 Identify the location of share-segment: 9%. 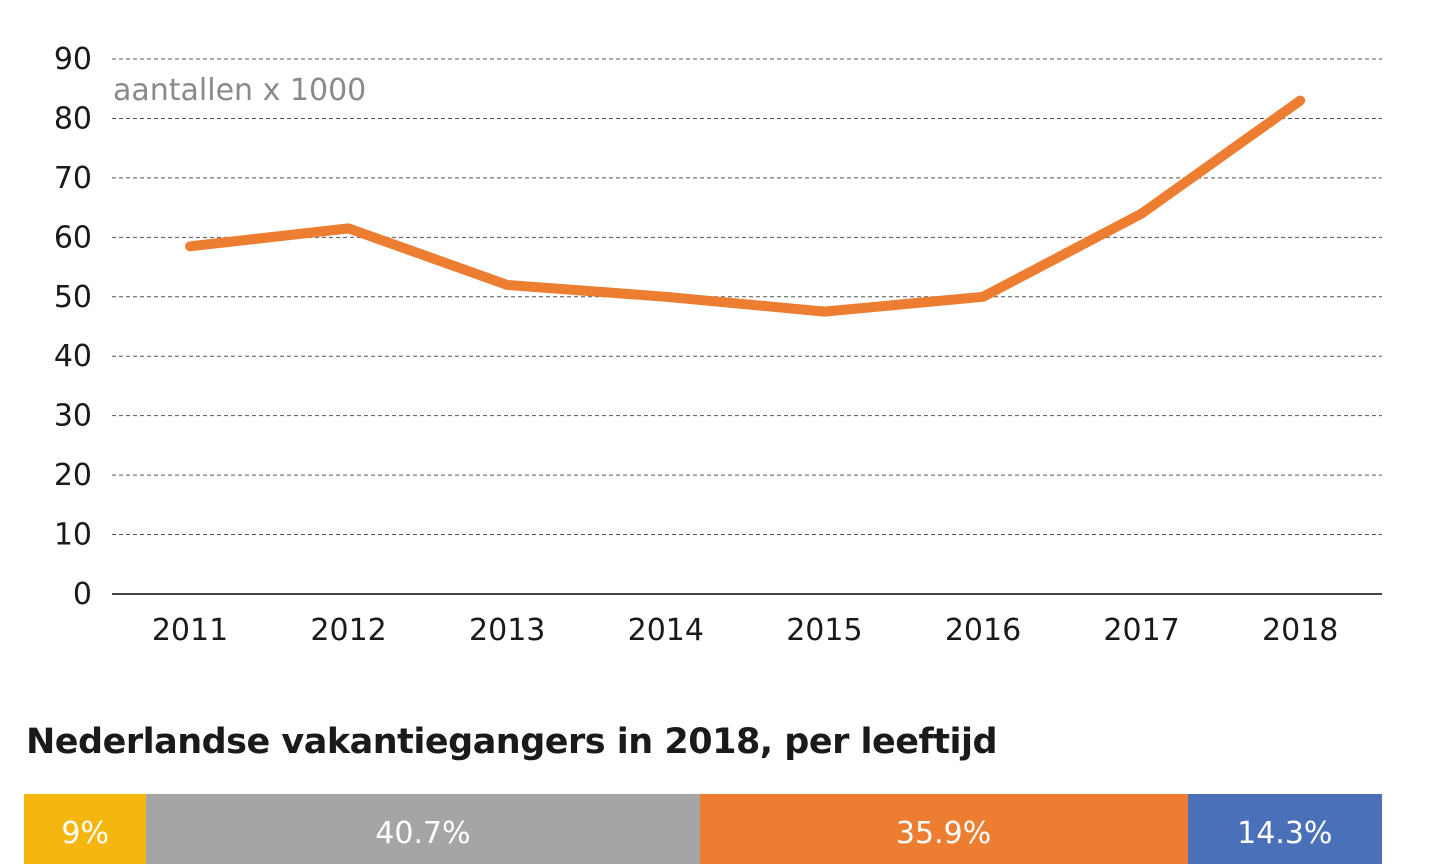
(85, 829).